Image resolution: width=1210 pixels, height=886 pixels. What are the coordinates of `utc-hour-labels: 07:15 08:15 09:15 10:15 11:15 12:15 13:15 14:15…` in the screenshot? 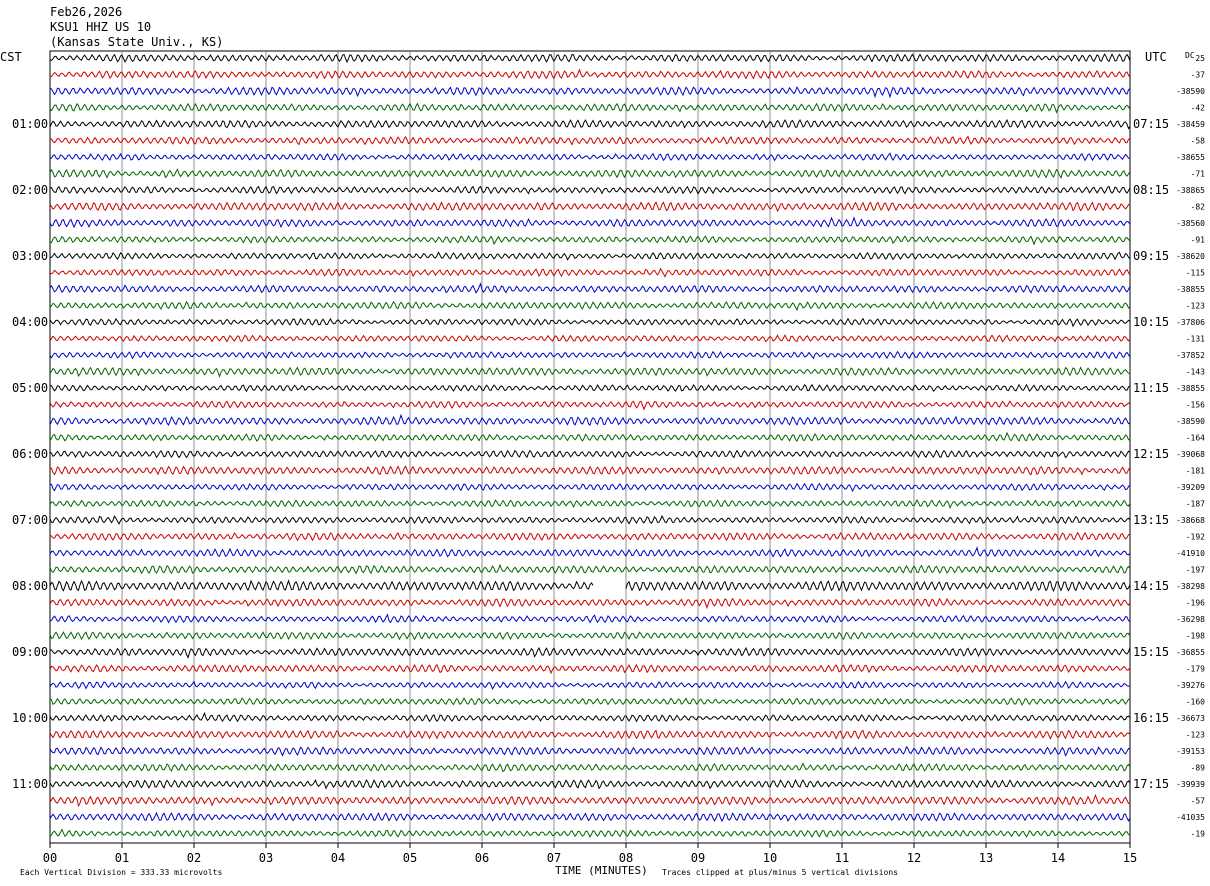 It's located at (1151, 454).